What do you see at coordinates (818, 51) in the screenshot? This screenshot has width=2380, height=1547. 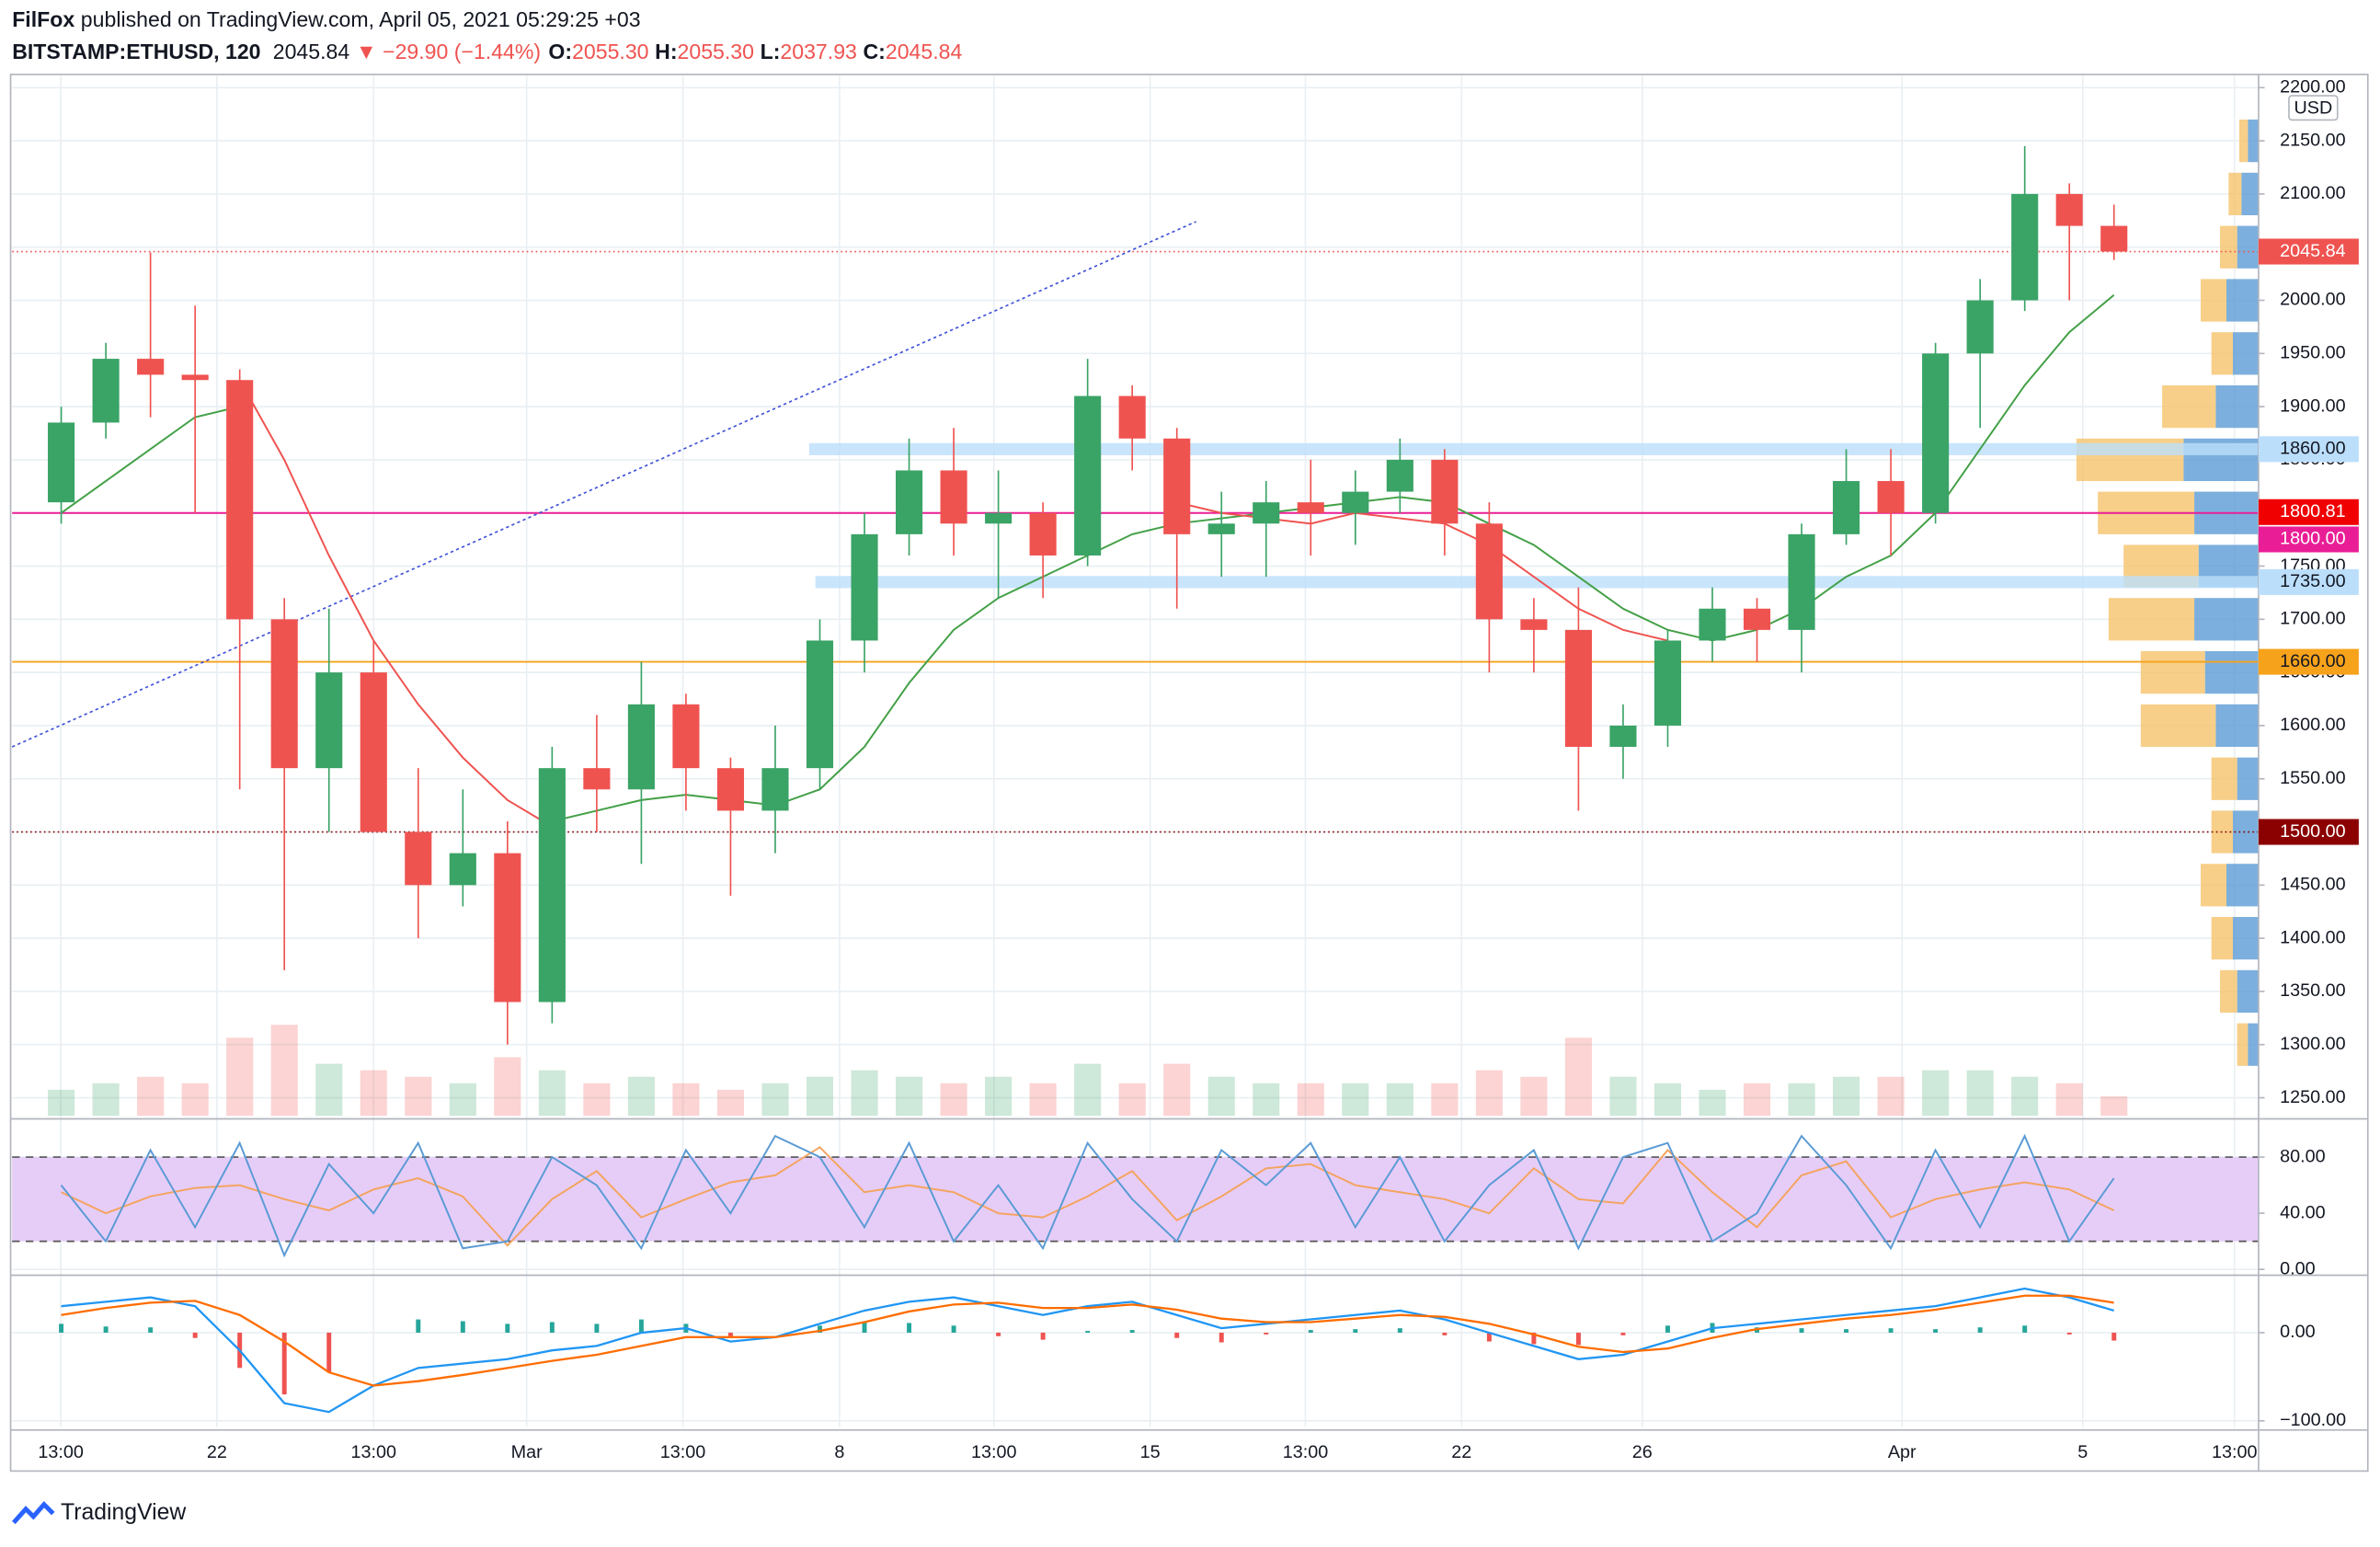 I see `ohlc-value: 2037.93` at bounding box center [818, 51].